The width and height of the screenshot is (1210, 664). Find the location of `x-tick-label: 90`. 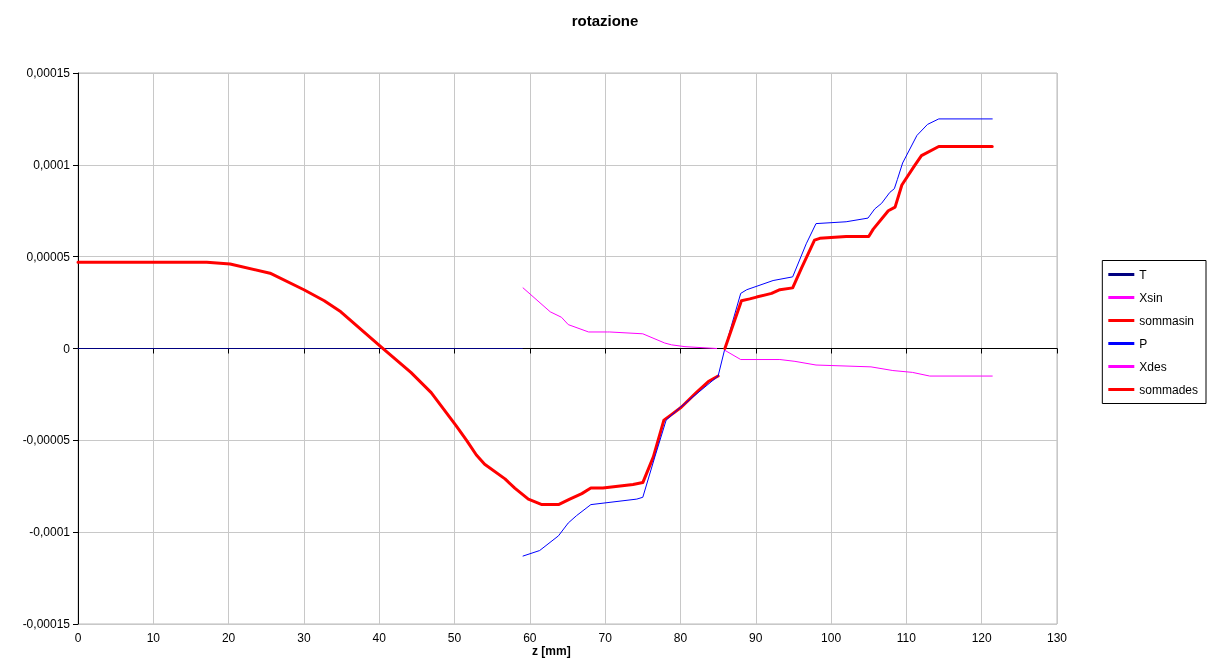

x-tick-label: 90 is located at coordinates (756, 638).